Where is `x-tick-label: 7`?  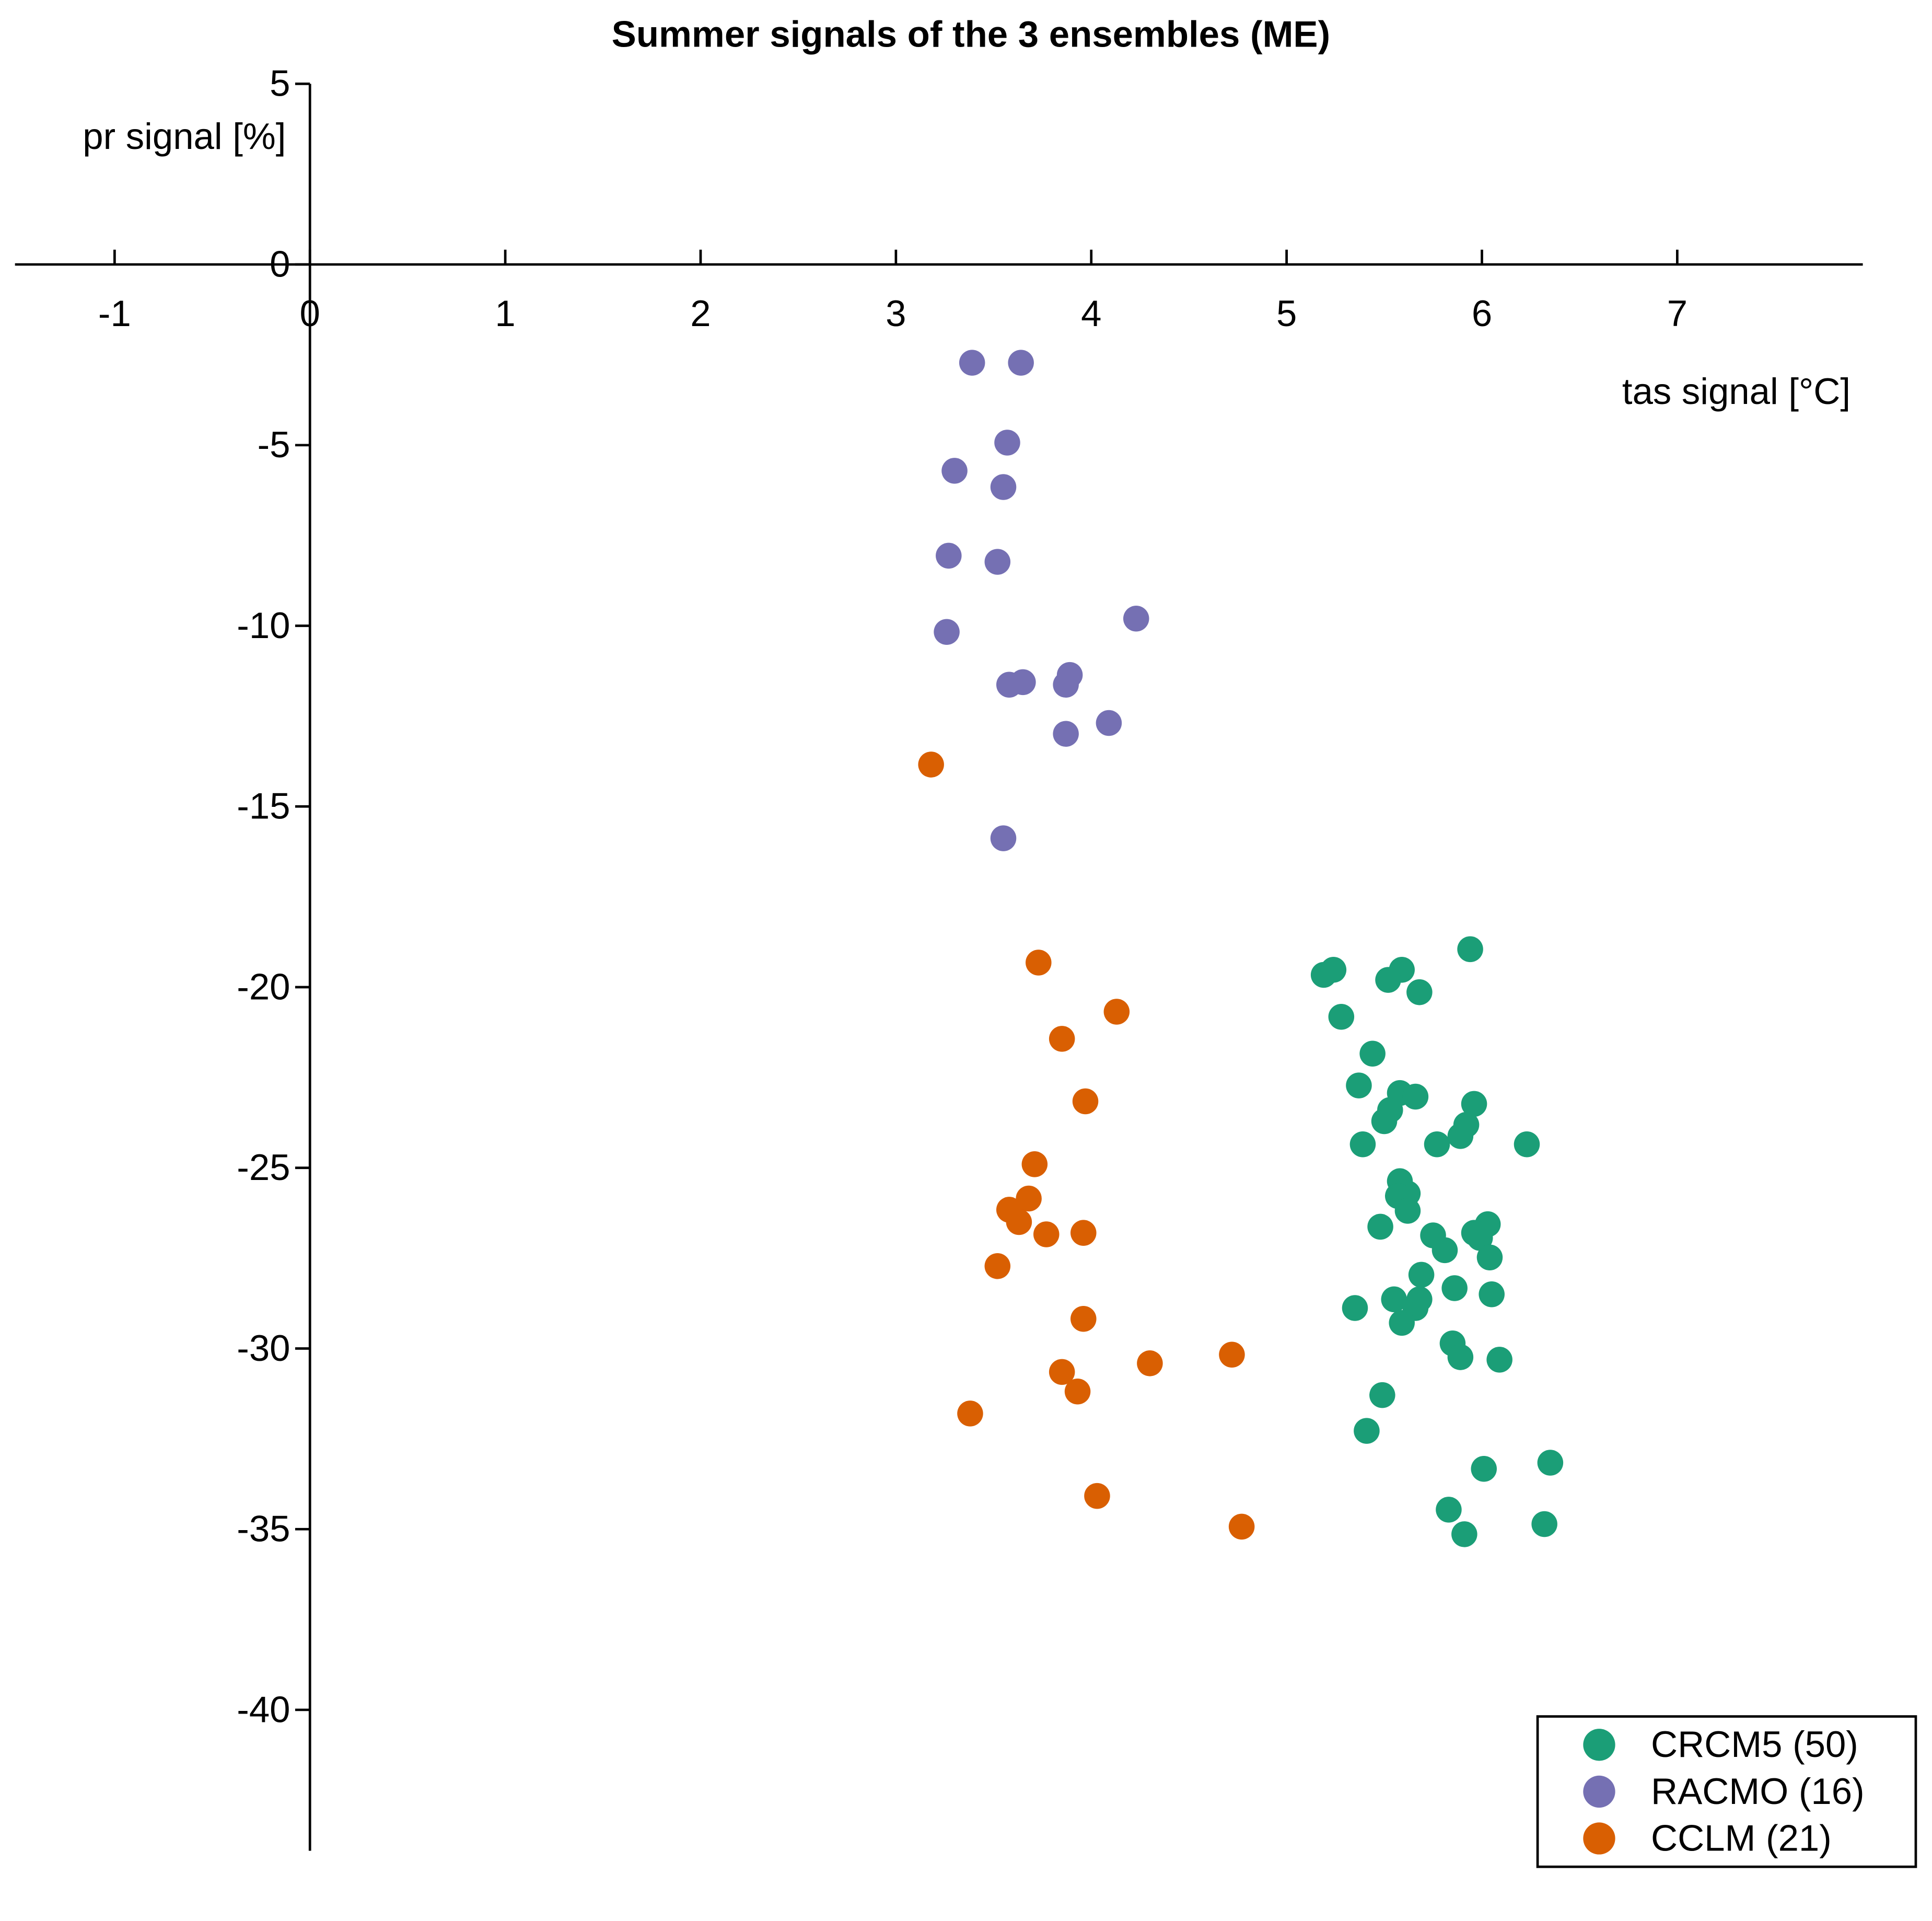
x-tick-label: 7 is located at coordinates (1677, 313).